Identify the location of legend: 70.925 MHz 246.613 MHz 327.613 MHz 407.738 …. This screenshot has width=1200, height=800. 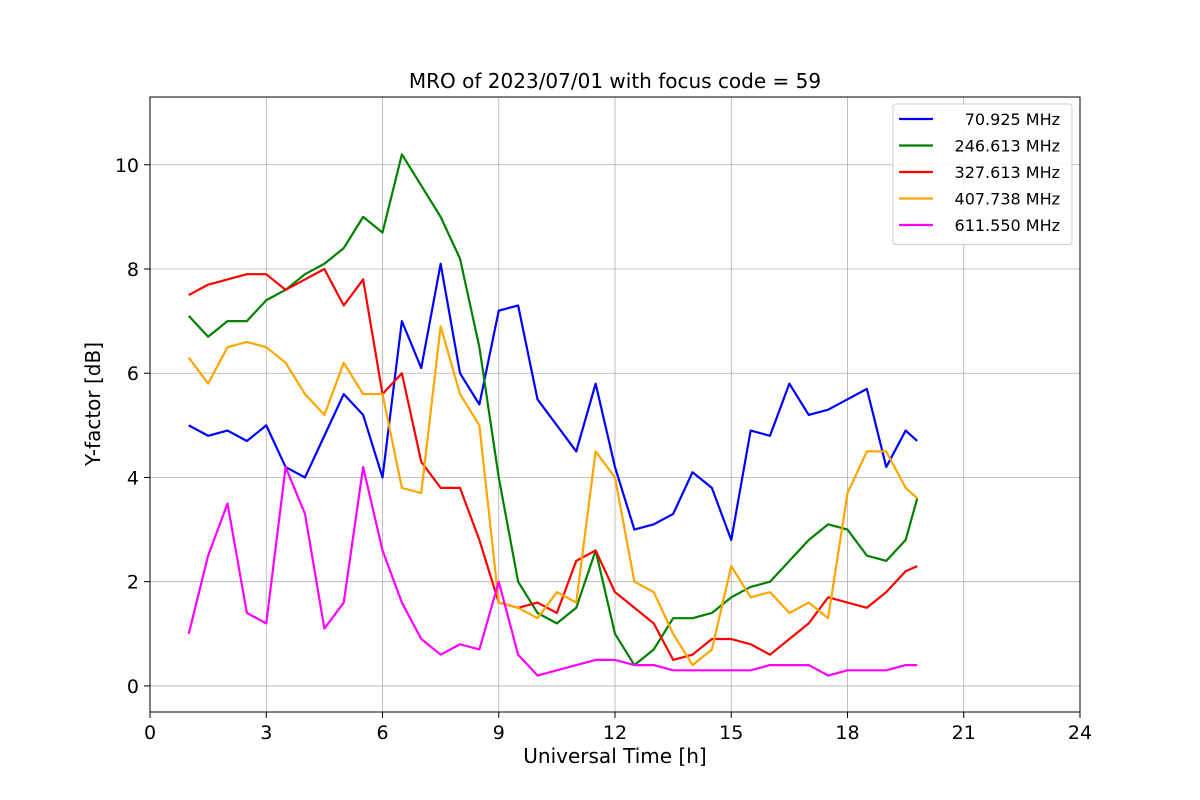
(982, 174).